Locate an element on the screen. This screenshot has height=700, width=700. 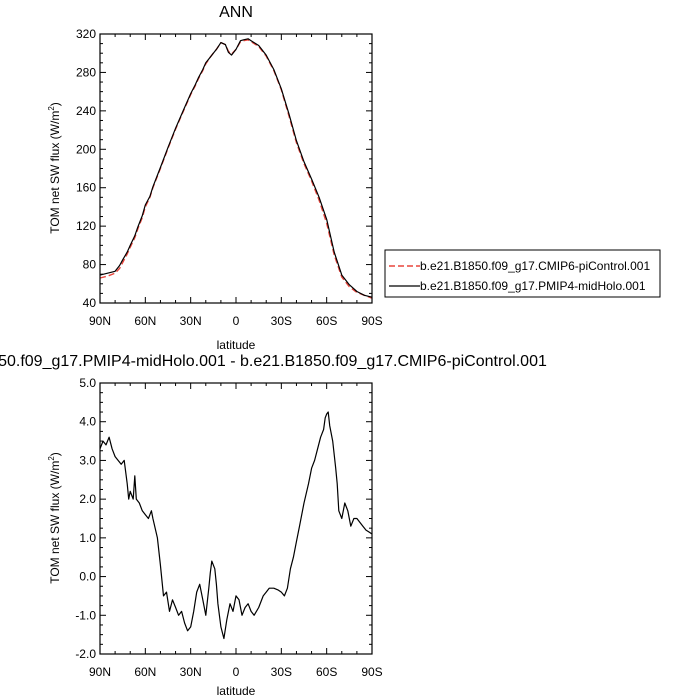
top-y-tick-label: 280 is located at coordinates (86, 72).